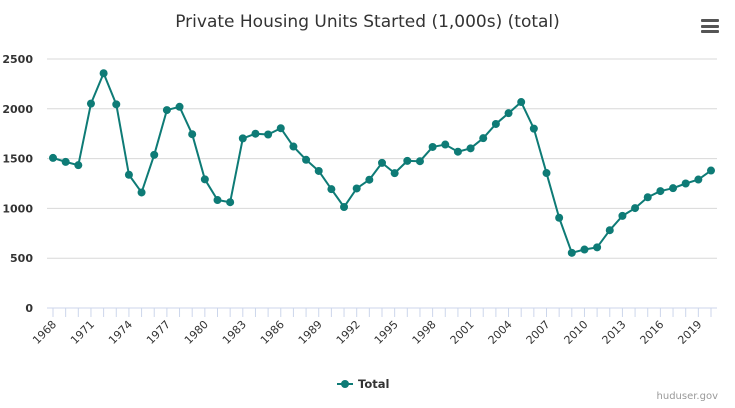  What do you see at coordinates (348, 332) in the screenshot?
I see `x-tick-label: 1992` at bounding box center [348, 332].